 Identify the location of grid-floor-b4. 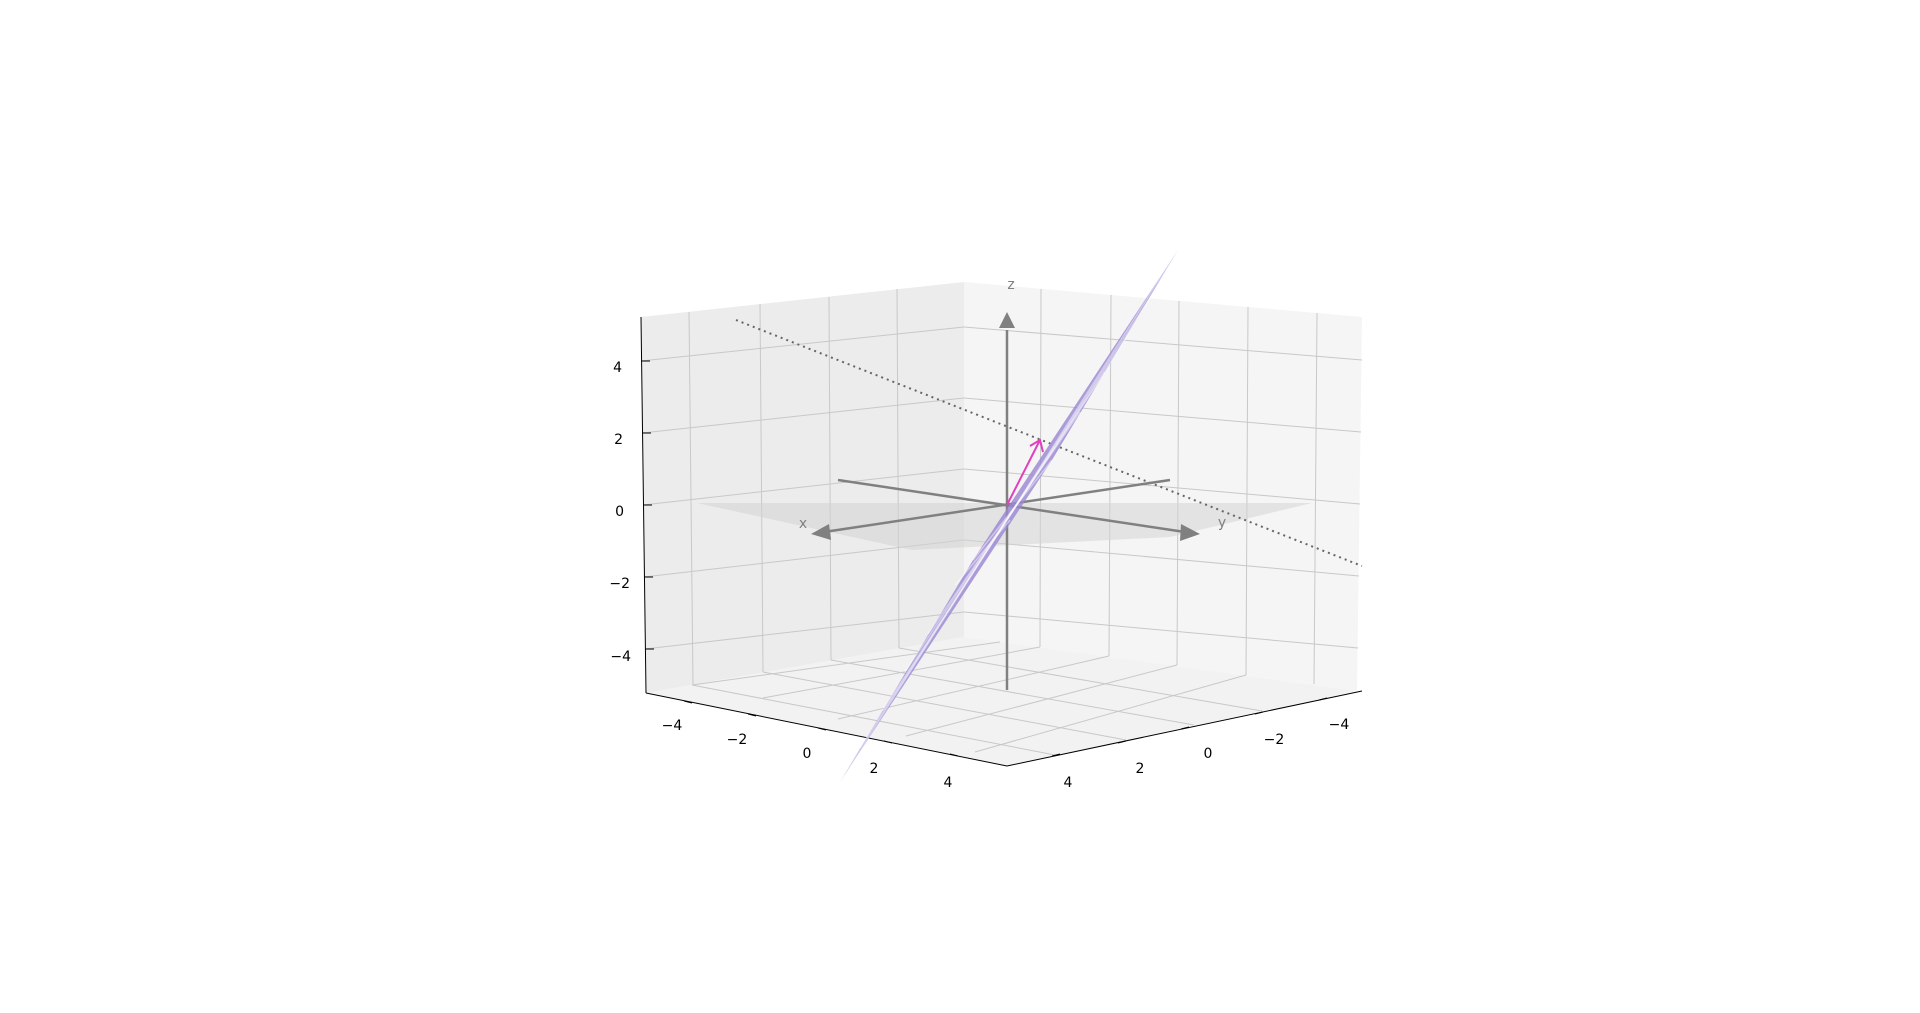
(1041, 700).